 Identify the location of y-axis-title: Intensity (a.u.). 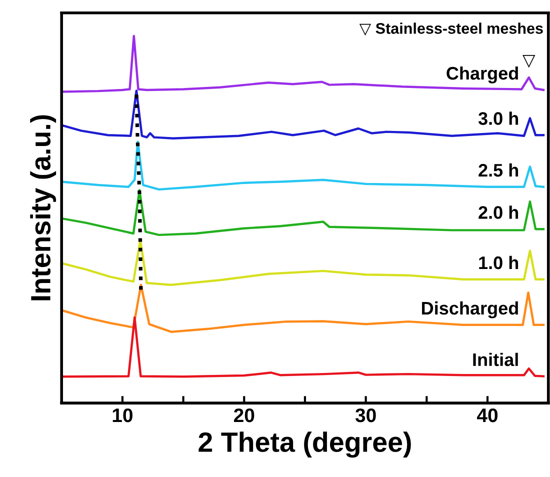
(43, 207).